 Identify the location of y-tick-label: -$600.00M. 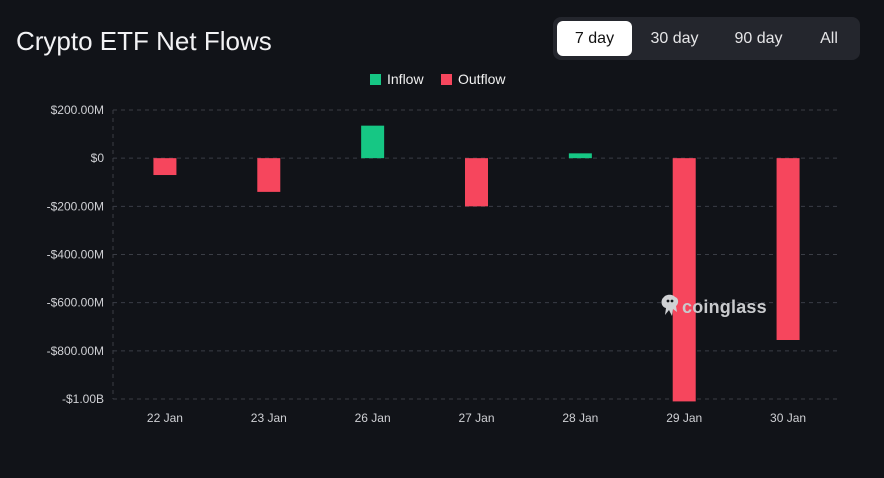
(75, 303).